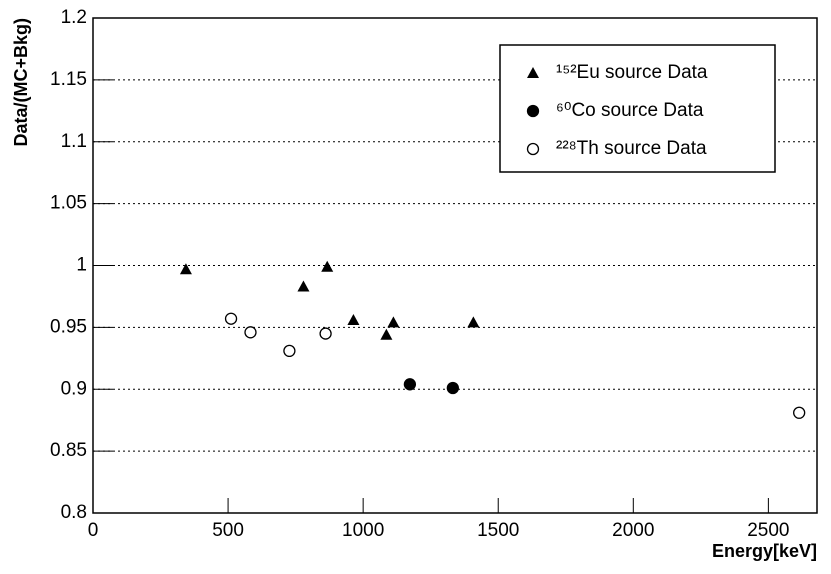 This screenshot has height=574, width=831. What do you see at coordinates (363, 530) in the screenshot?
I see `x-tick-label: 1000` at bounding box center [363, 530].